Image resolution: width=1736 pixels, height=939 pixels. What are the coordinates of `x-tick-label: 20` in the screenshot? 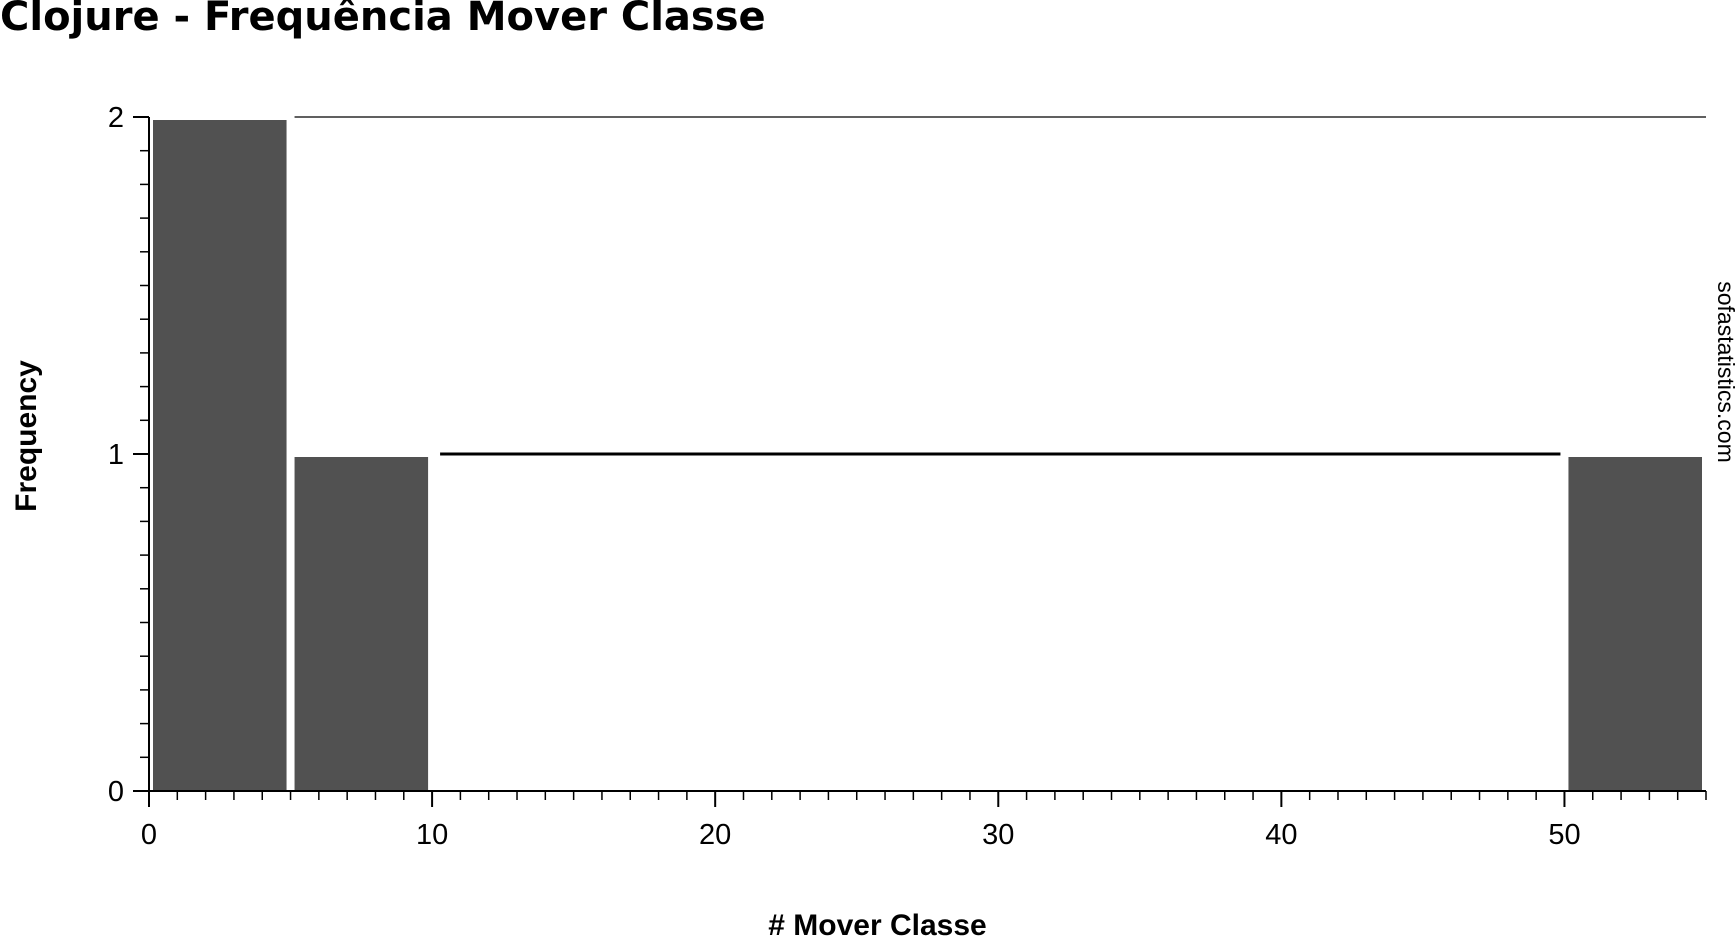 It's located at (715, 835).